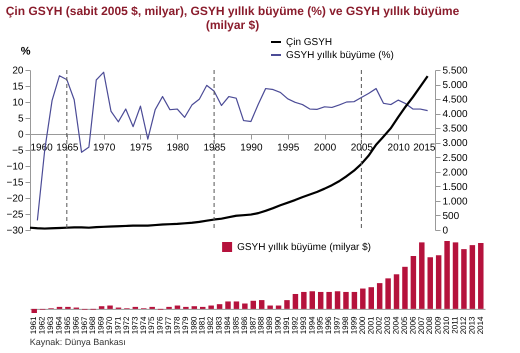  What do you see at coordinates (15, 199) in the screenshot?
I see `y-tick-label: −20` at bounding box center [15, 199].